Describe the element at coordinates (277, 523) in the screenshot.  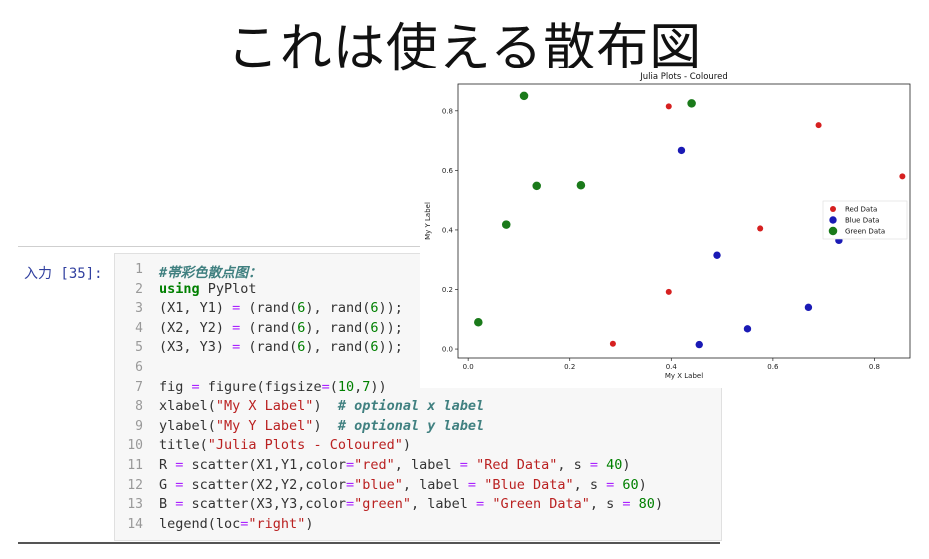
I see `code-token: "right"` at that location.